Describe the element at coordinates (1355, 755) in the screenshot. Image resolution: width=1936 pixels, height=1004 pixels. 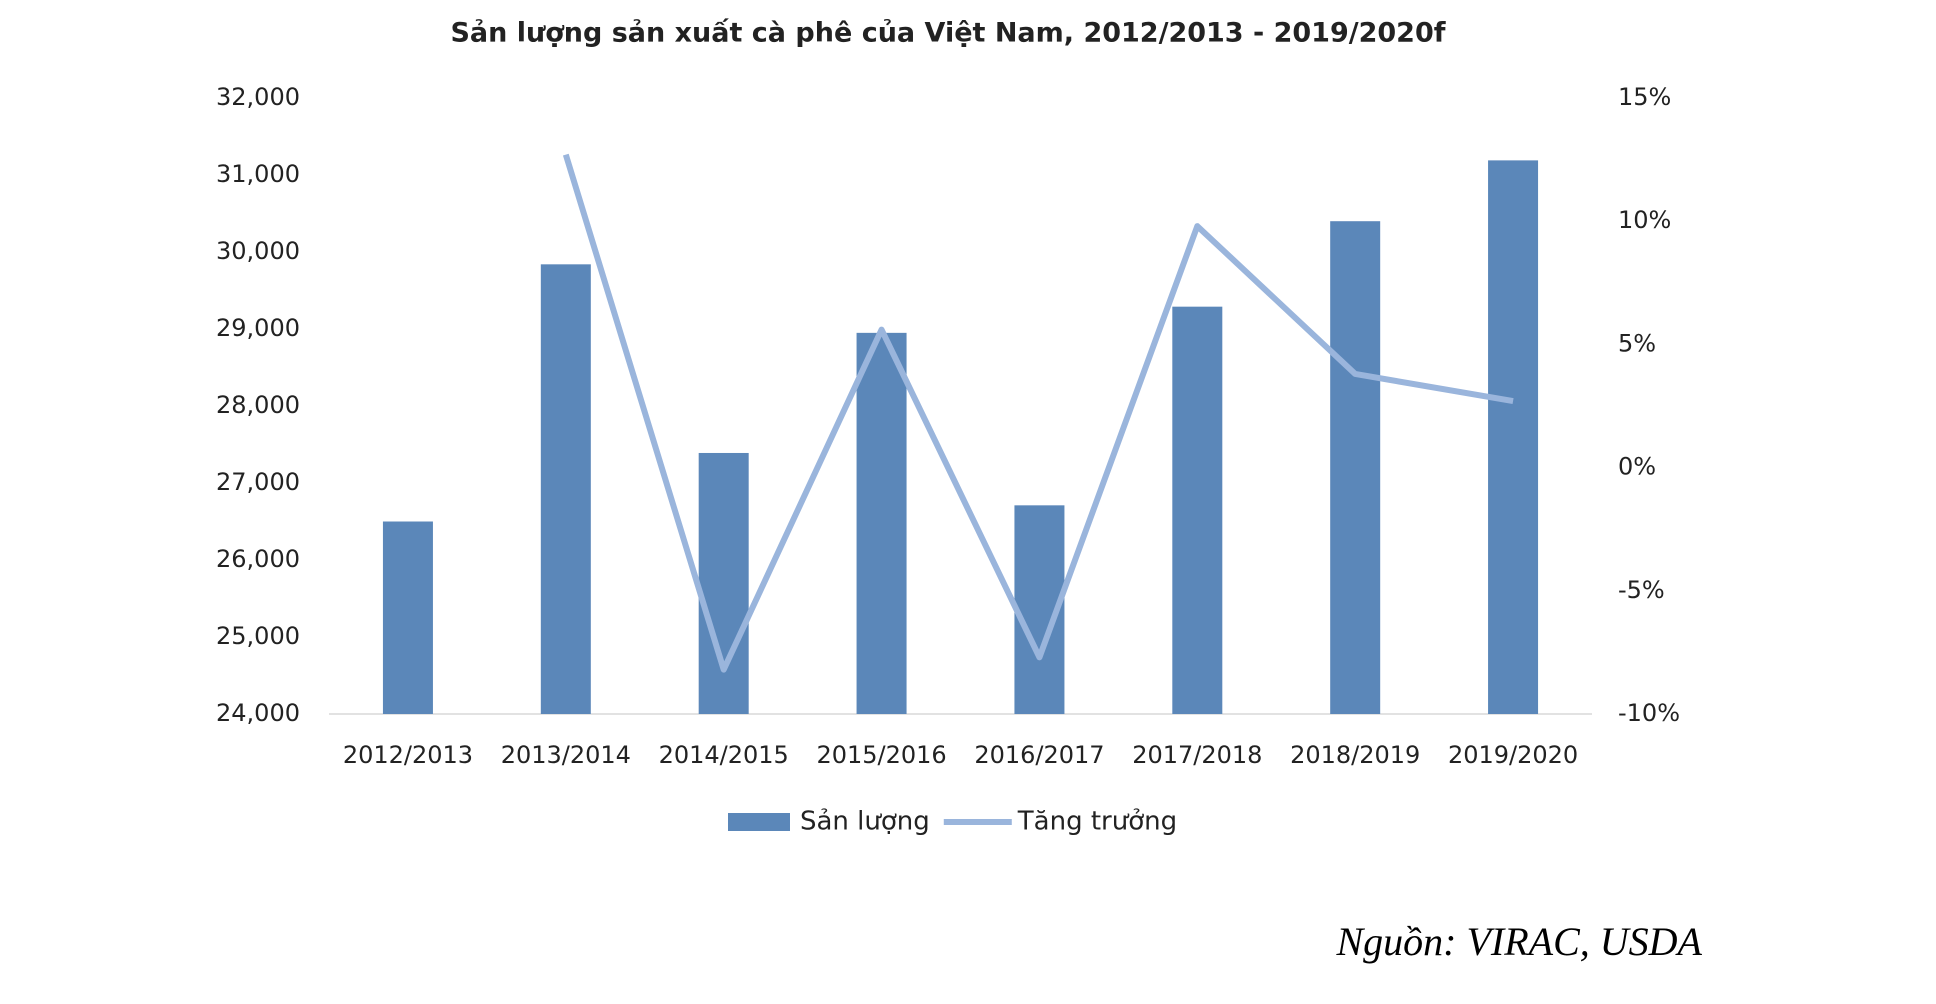
I see `x-tick-label: 2018/2019` at that location.